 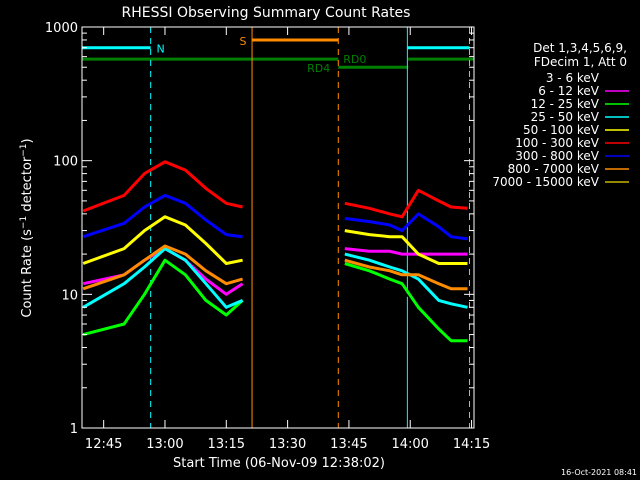 What do you see at coordinates (580, 48) in the screenshot?
I see `legend-header-1: Det 1,3,4,5,6,9,` at bounding box center [580, 48].